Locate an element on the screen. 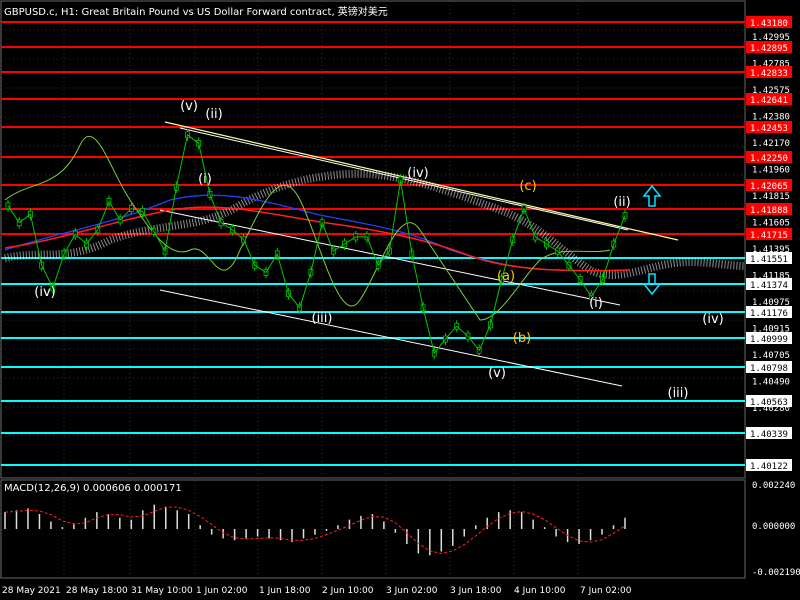 This screenshot has height=600, width=800. macd-axis-label: 0.002240 is located at coordinates (773, 486).